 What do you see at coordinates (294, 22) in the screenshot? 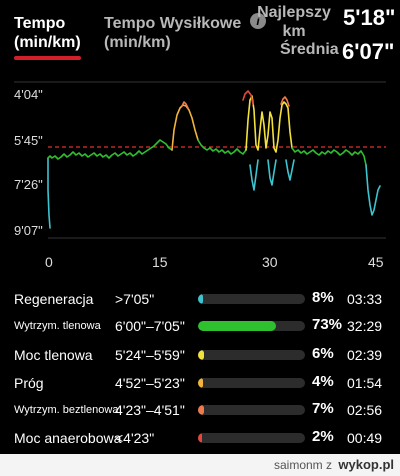
I see `best-km-label: Najlepszy km` at bounding box center [294, 22].